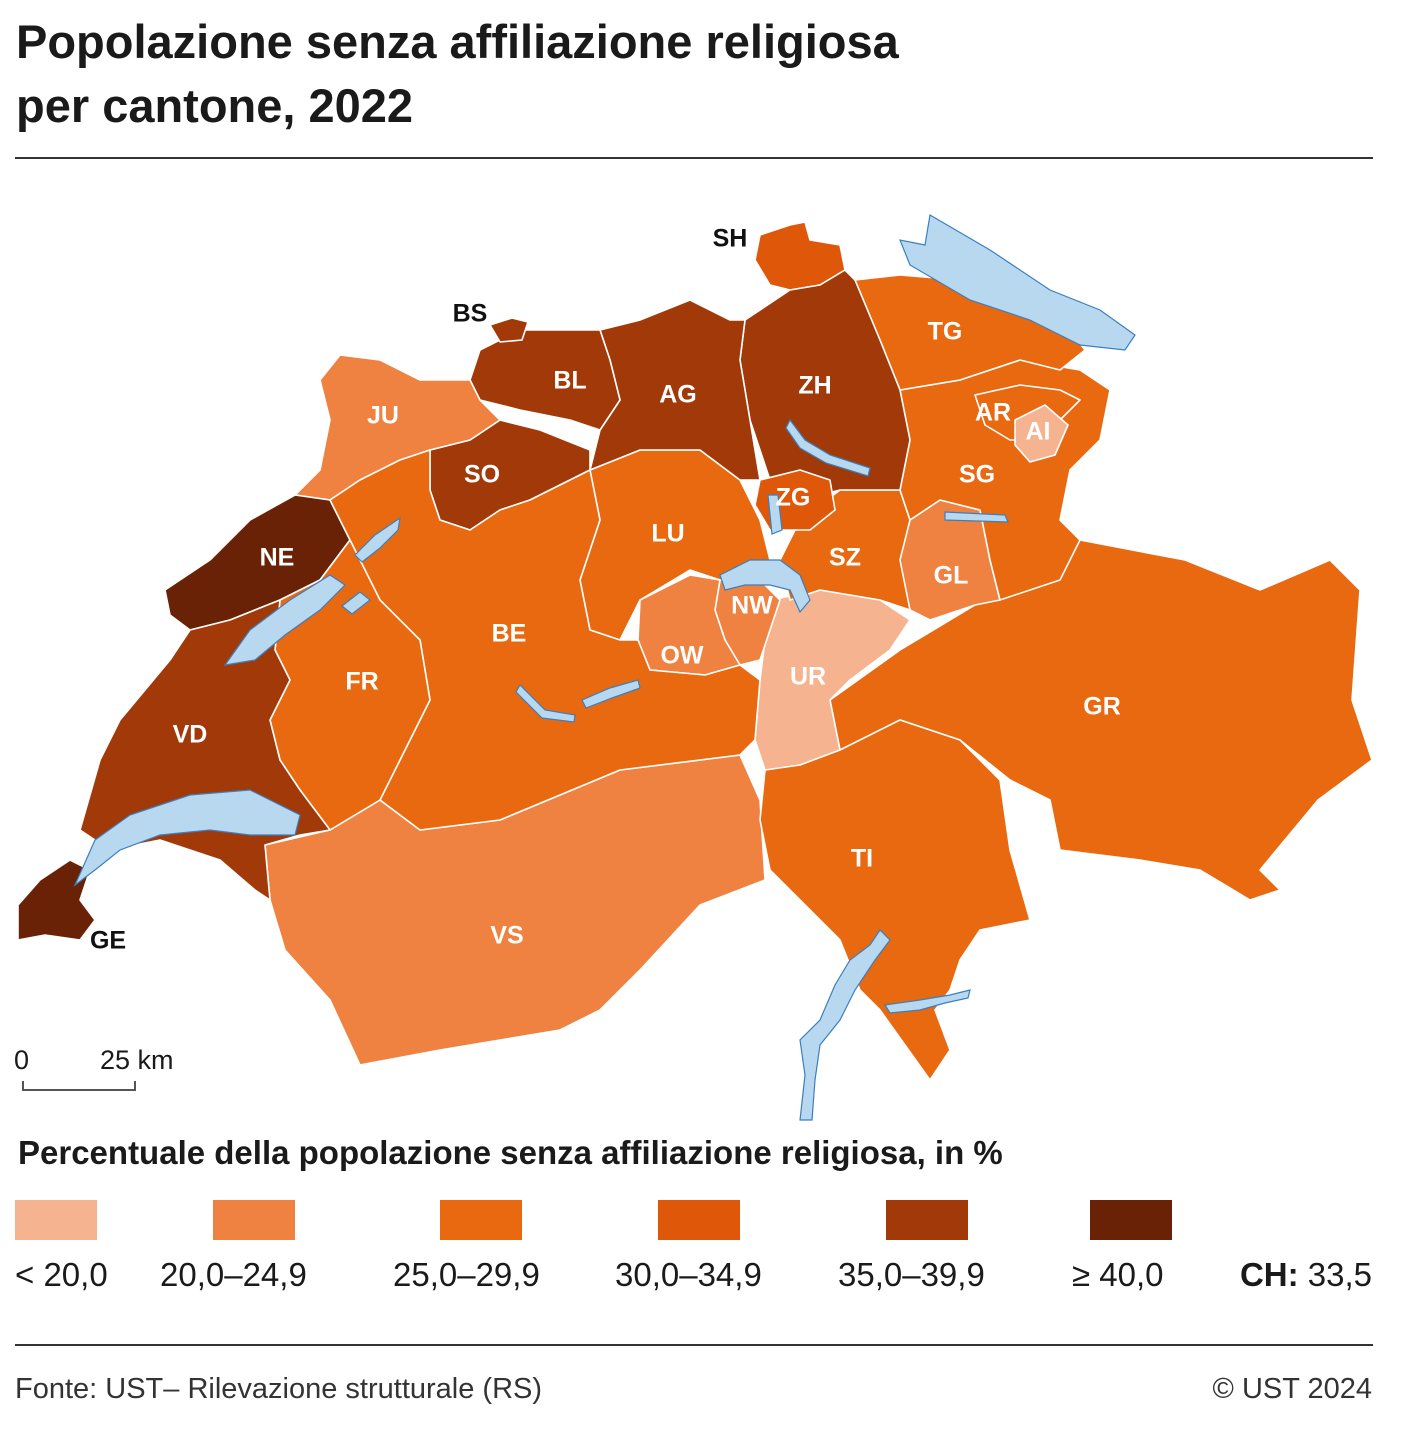  I want to click on canton-ai, so click(1041, 433).